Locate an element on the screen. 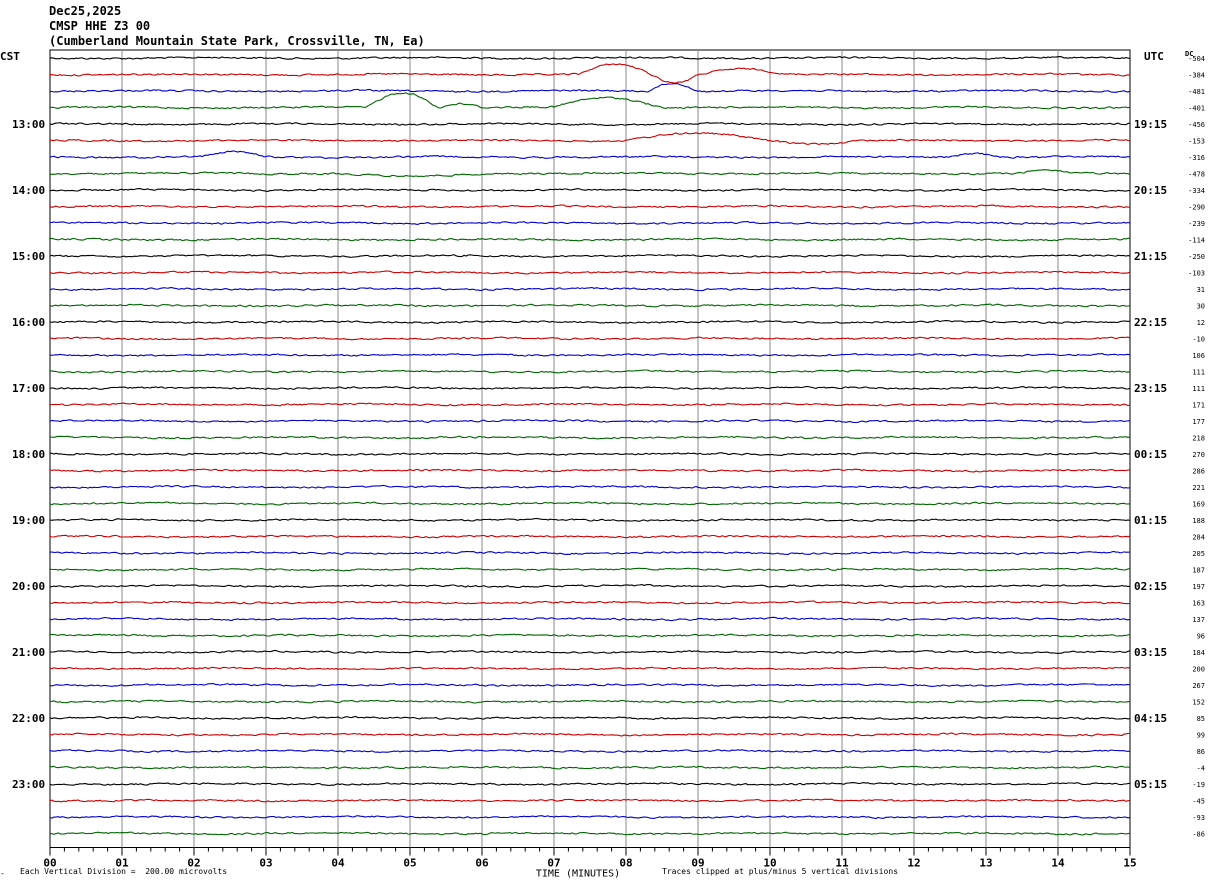 Image resolution: width=1210 pixels, height=886 pixels. dc-offset-label: -93 is located at coordinates (1198, 818).